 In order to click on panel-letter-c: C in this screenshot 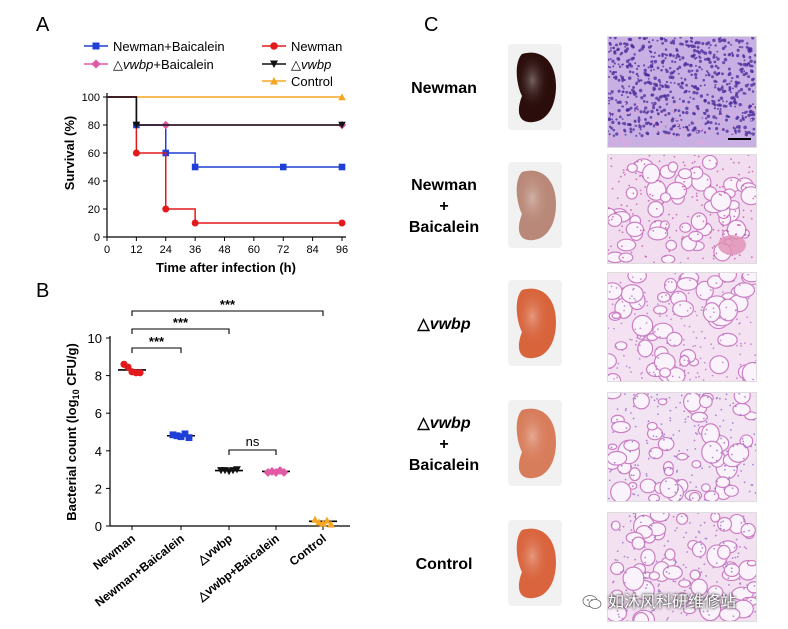, I will do `click(431, 25)`.